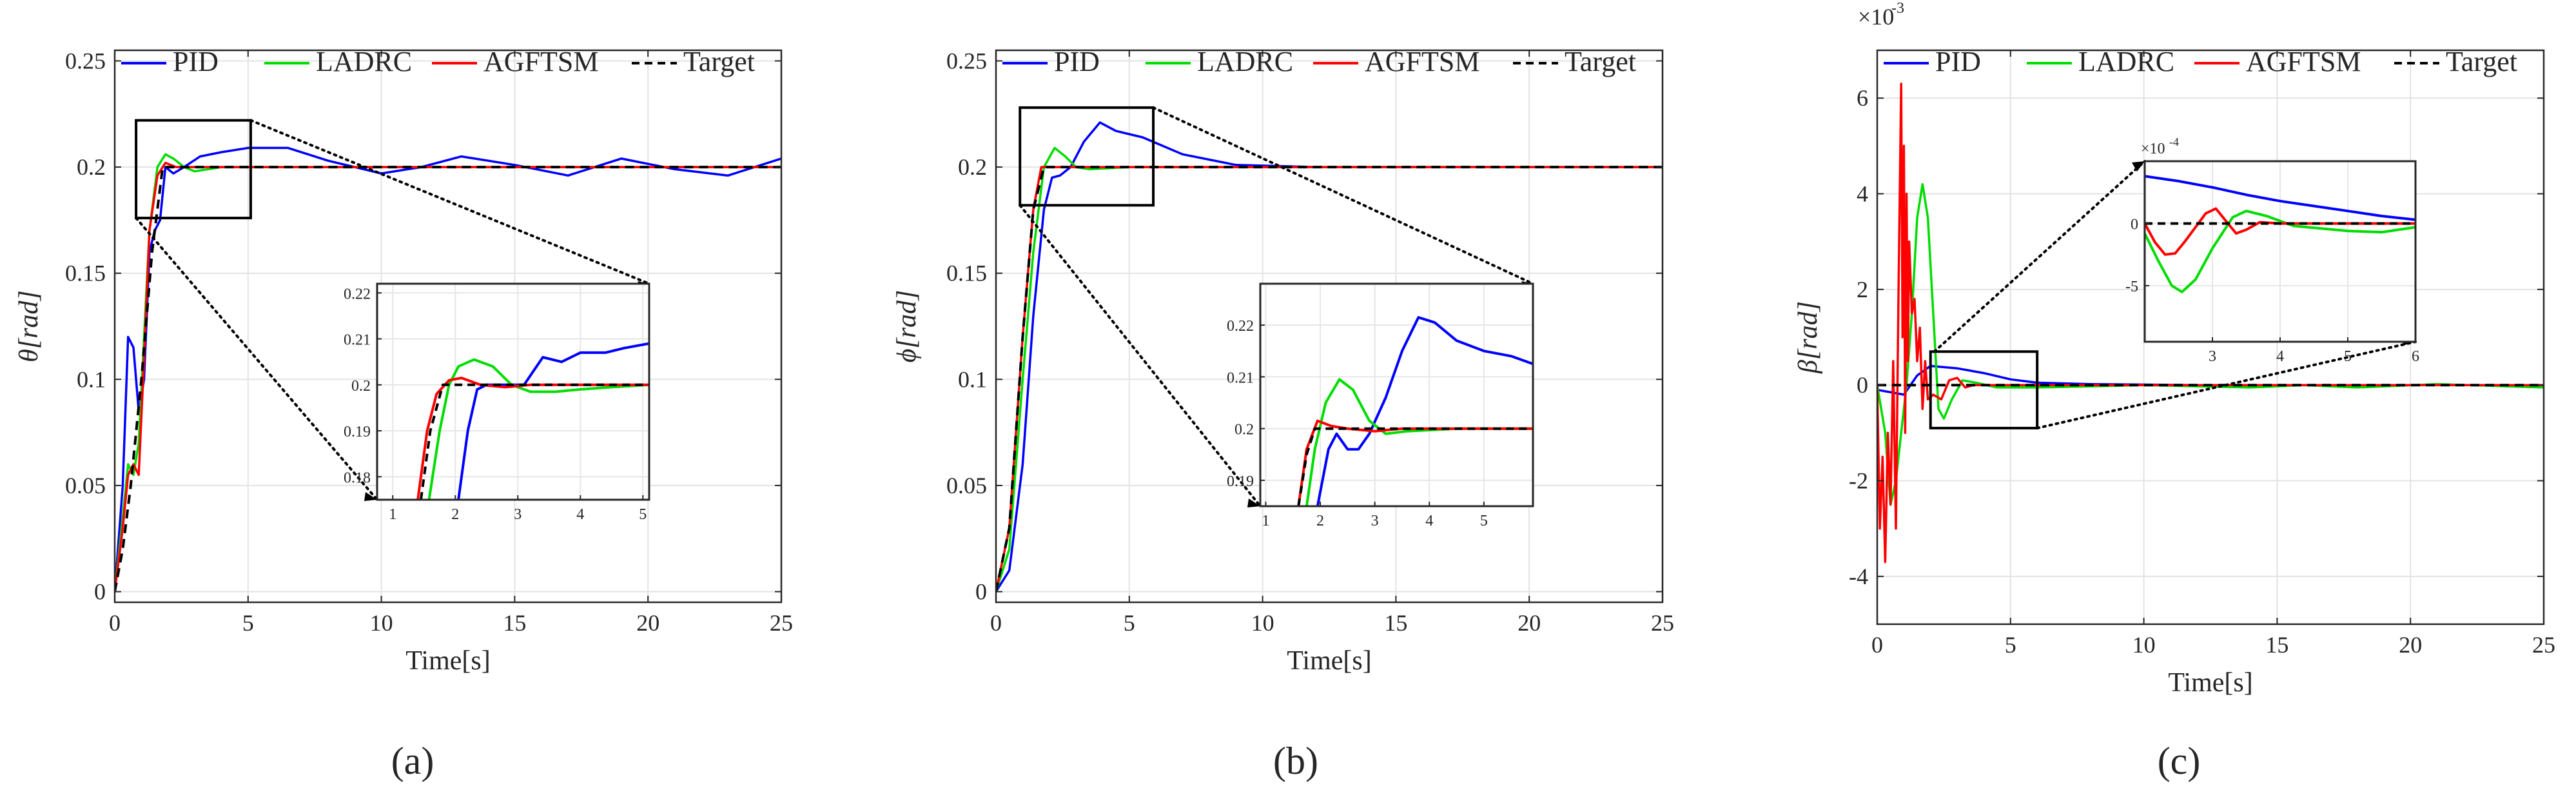 The width and height of the screenshot is (2576, 797). I want to click on y-tick-label: 6, so click(1863, 98).